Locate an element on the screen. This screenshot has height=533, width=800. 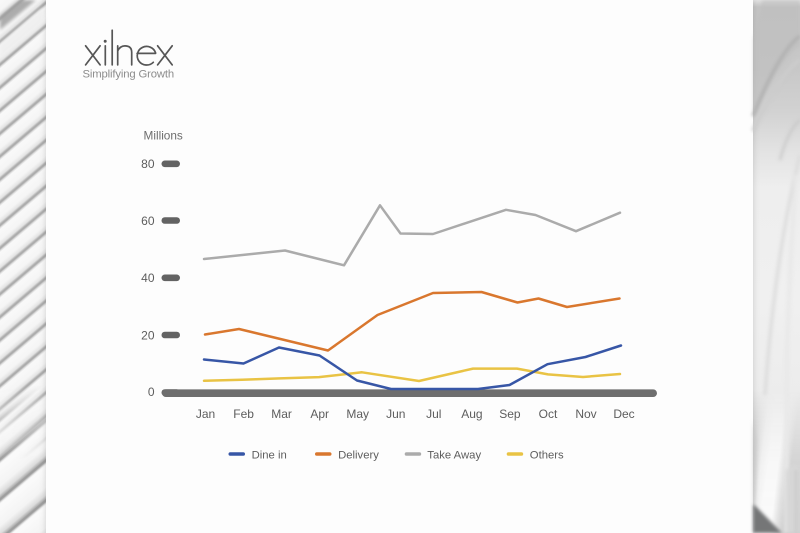
svg-text: 0 is located at coordinates (151, 392).